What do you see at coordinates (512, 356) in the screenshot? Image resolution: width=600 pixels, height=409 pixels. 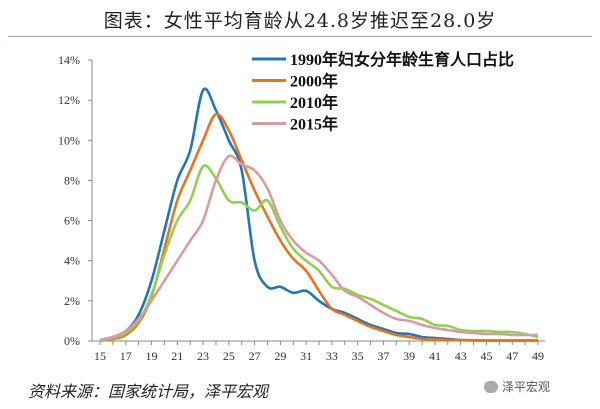 I see `x-tick-label: 47` at bounding box center [512, 356].